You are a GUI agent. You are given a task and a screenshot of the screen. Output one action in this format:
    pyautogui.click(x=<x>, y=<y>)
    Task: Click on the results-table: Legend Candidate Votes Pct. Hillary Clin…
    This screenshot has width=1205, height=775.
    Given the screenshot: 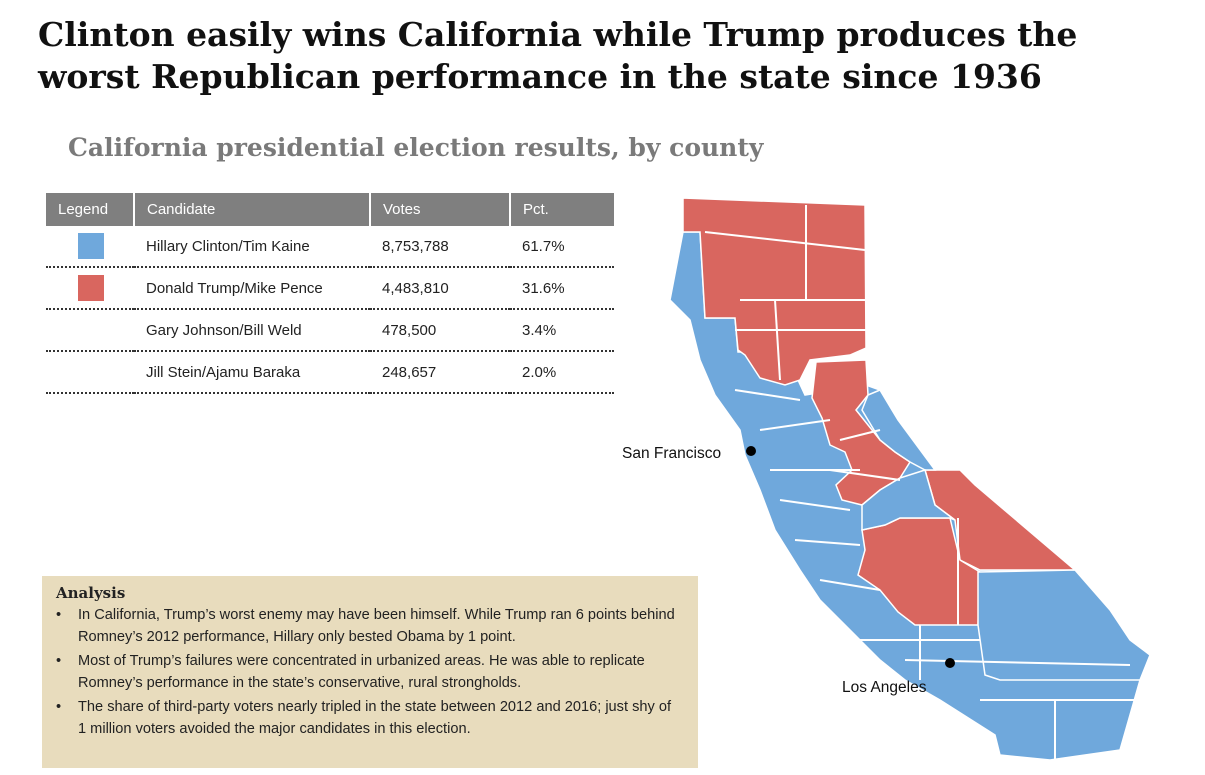 What is the action you would take?
    pyautogui.click(x=330, y=293)
    